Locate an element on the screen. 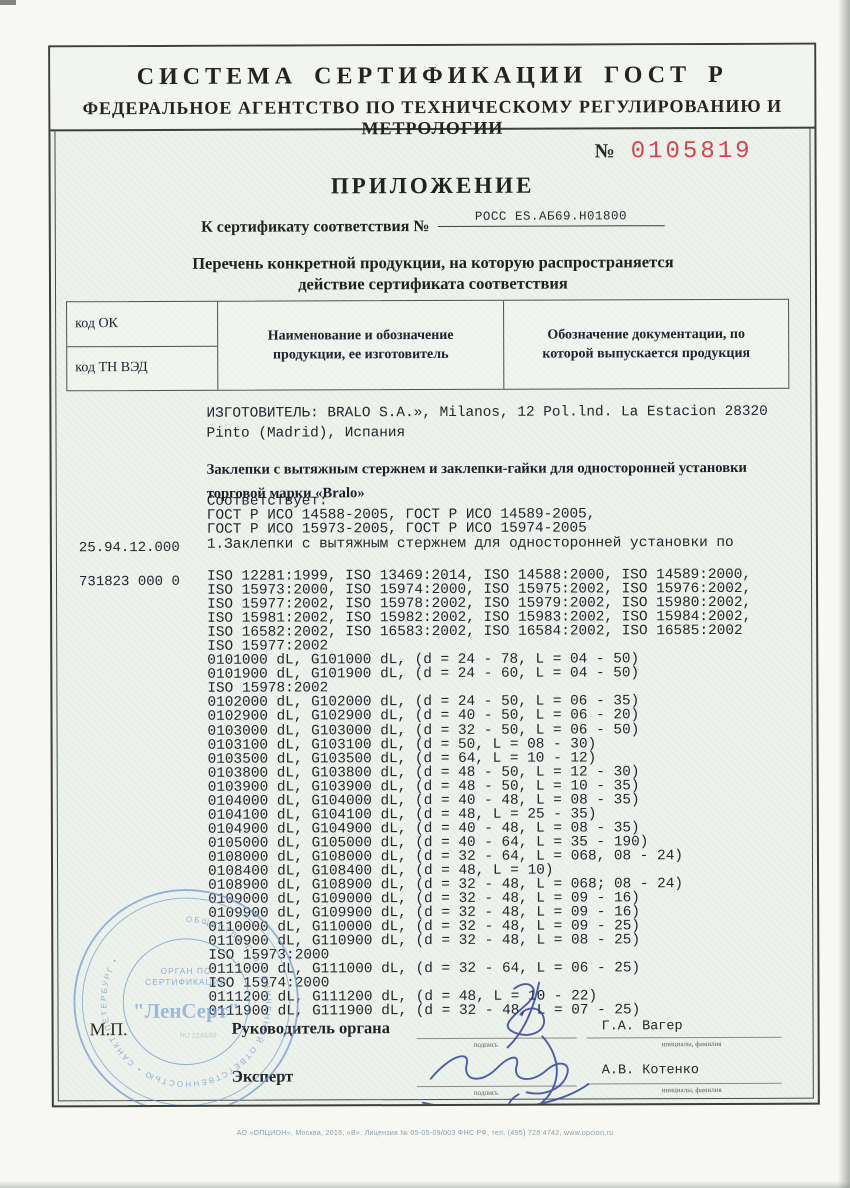  scan-right-edge is located at coordinates (844, 594).